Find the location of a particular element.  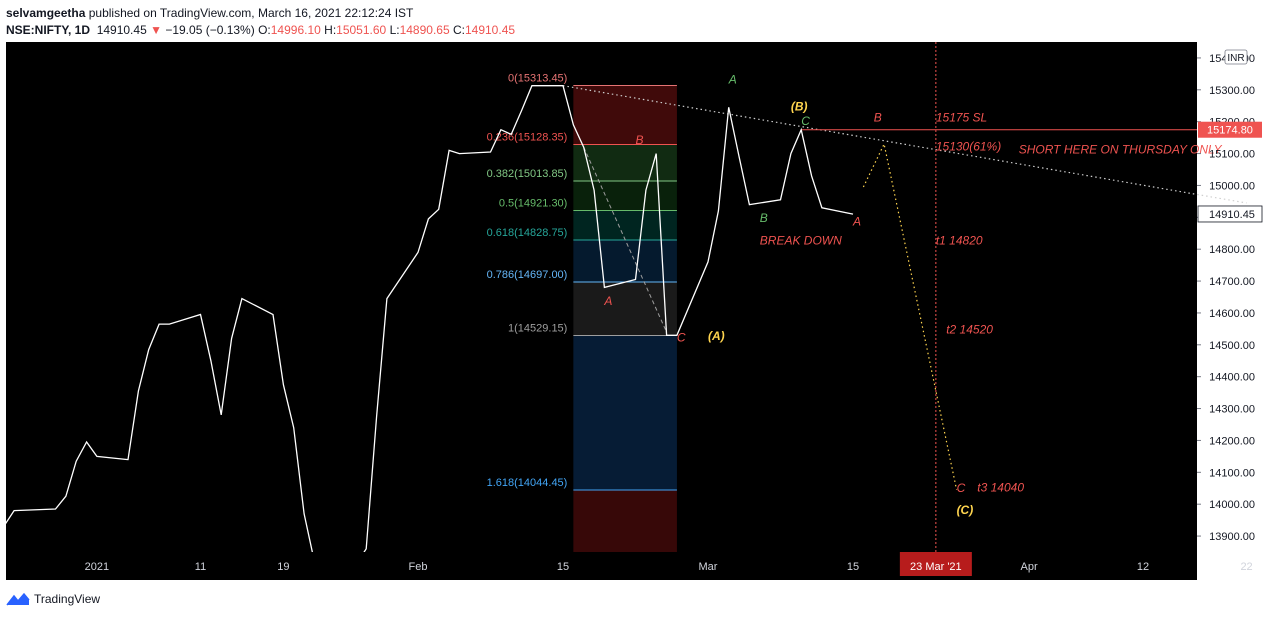

currency-label: INR is located at coordinates (1235, 58).